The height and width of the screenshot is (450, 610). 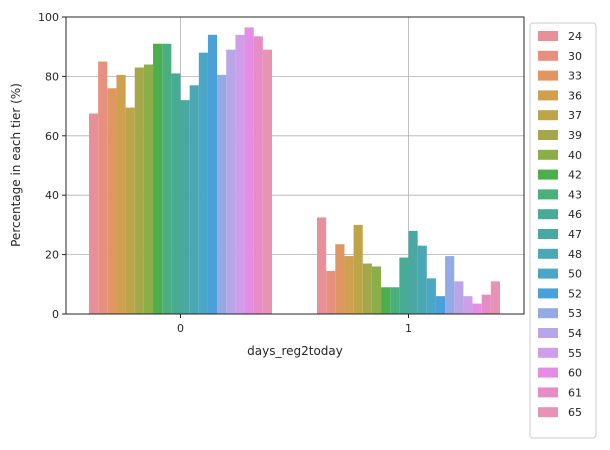 I want to click on legend-label-33: 33, so click(x=575, y=76).